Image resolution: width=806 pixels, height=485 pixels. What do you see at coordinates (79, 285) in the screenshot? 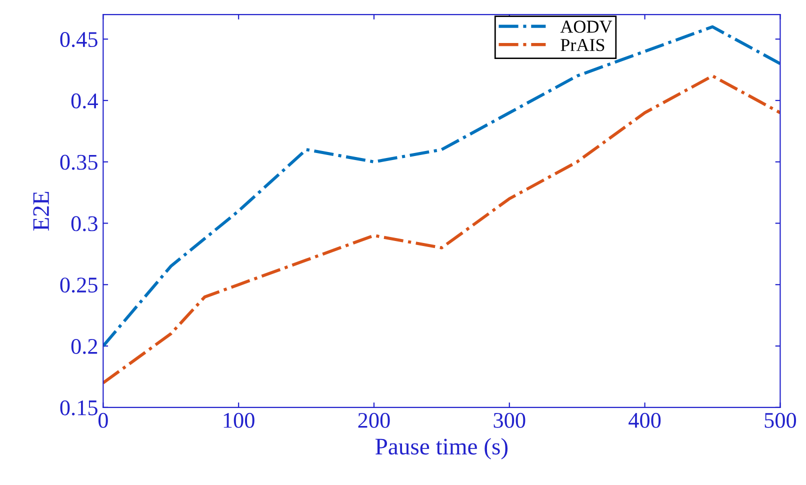
I see `y-tick-label: 0.25` at bounding box center [79, 285].